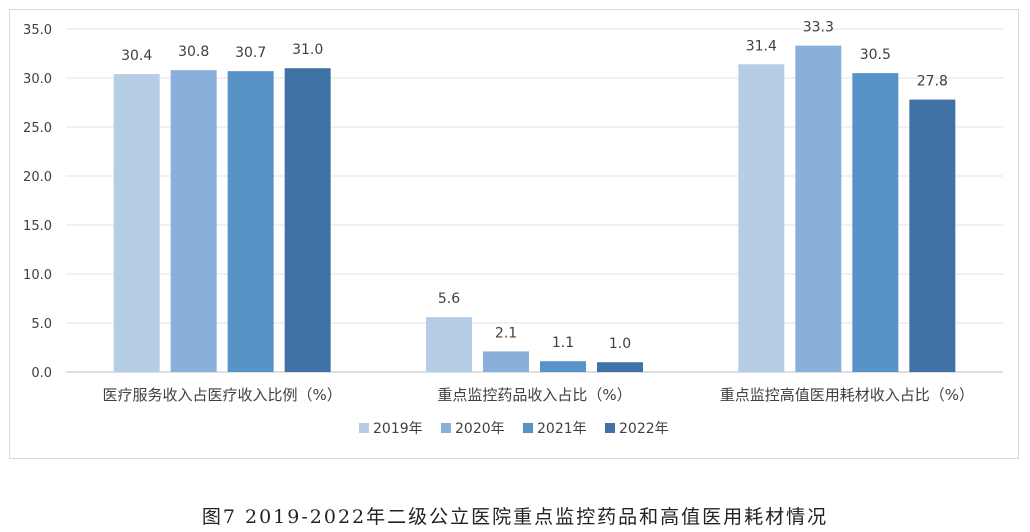  I want to click on data-label: 30.4, so click(136, 56).